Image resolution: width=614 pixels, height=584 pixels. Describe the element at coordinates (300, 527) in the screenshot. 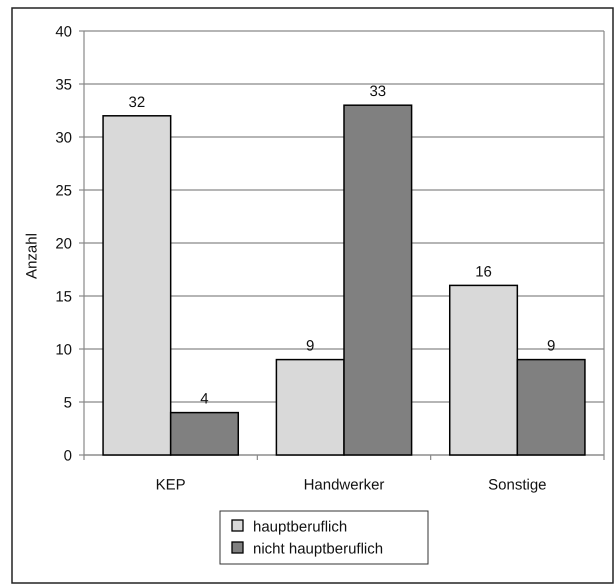

I see `legend-label: hauptberuflich` at that location.